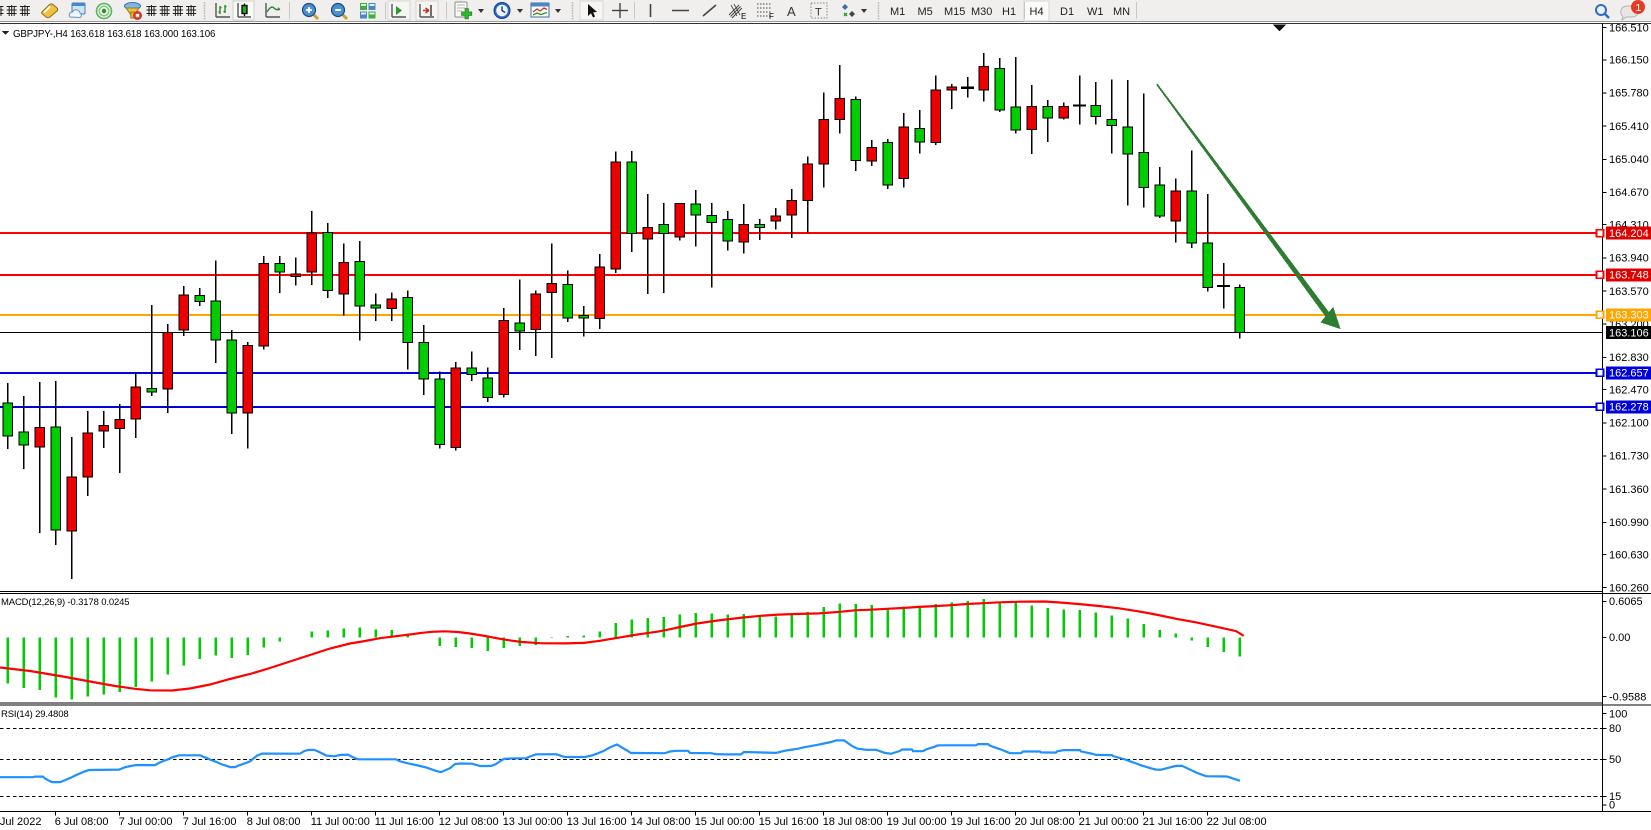  I want to click on svg-text: 11 Jul 00:00, so click(340, 822).